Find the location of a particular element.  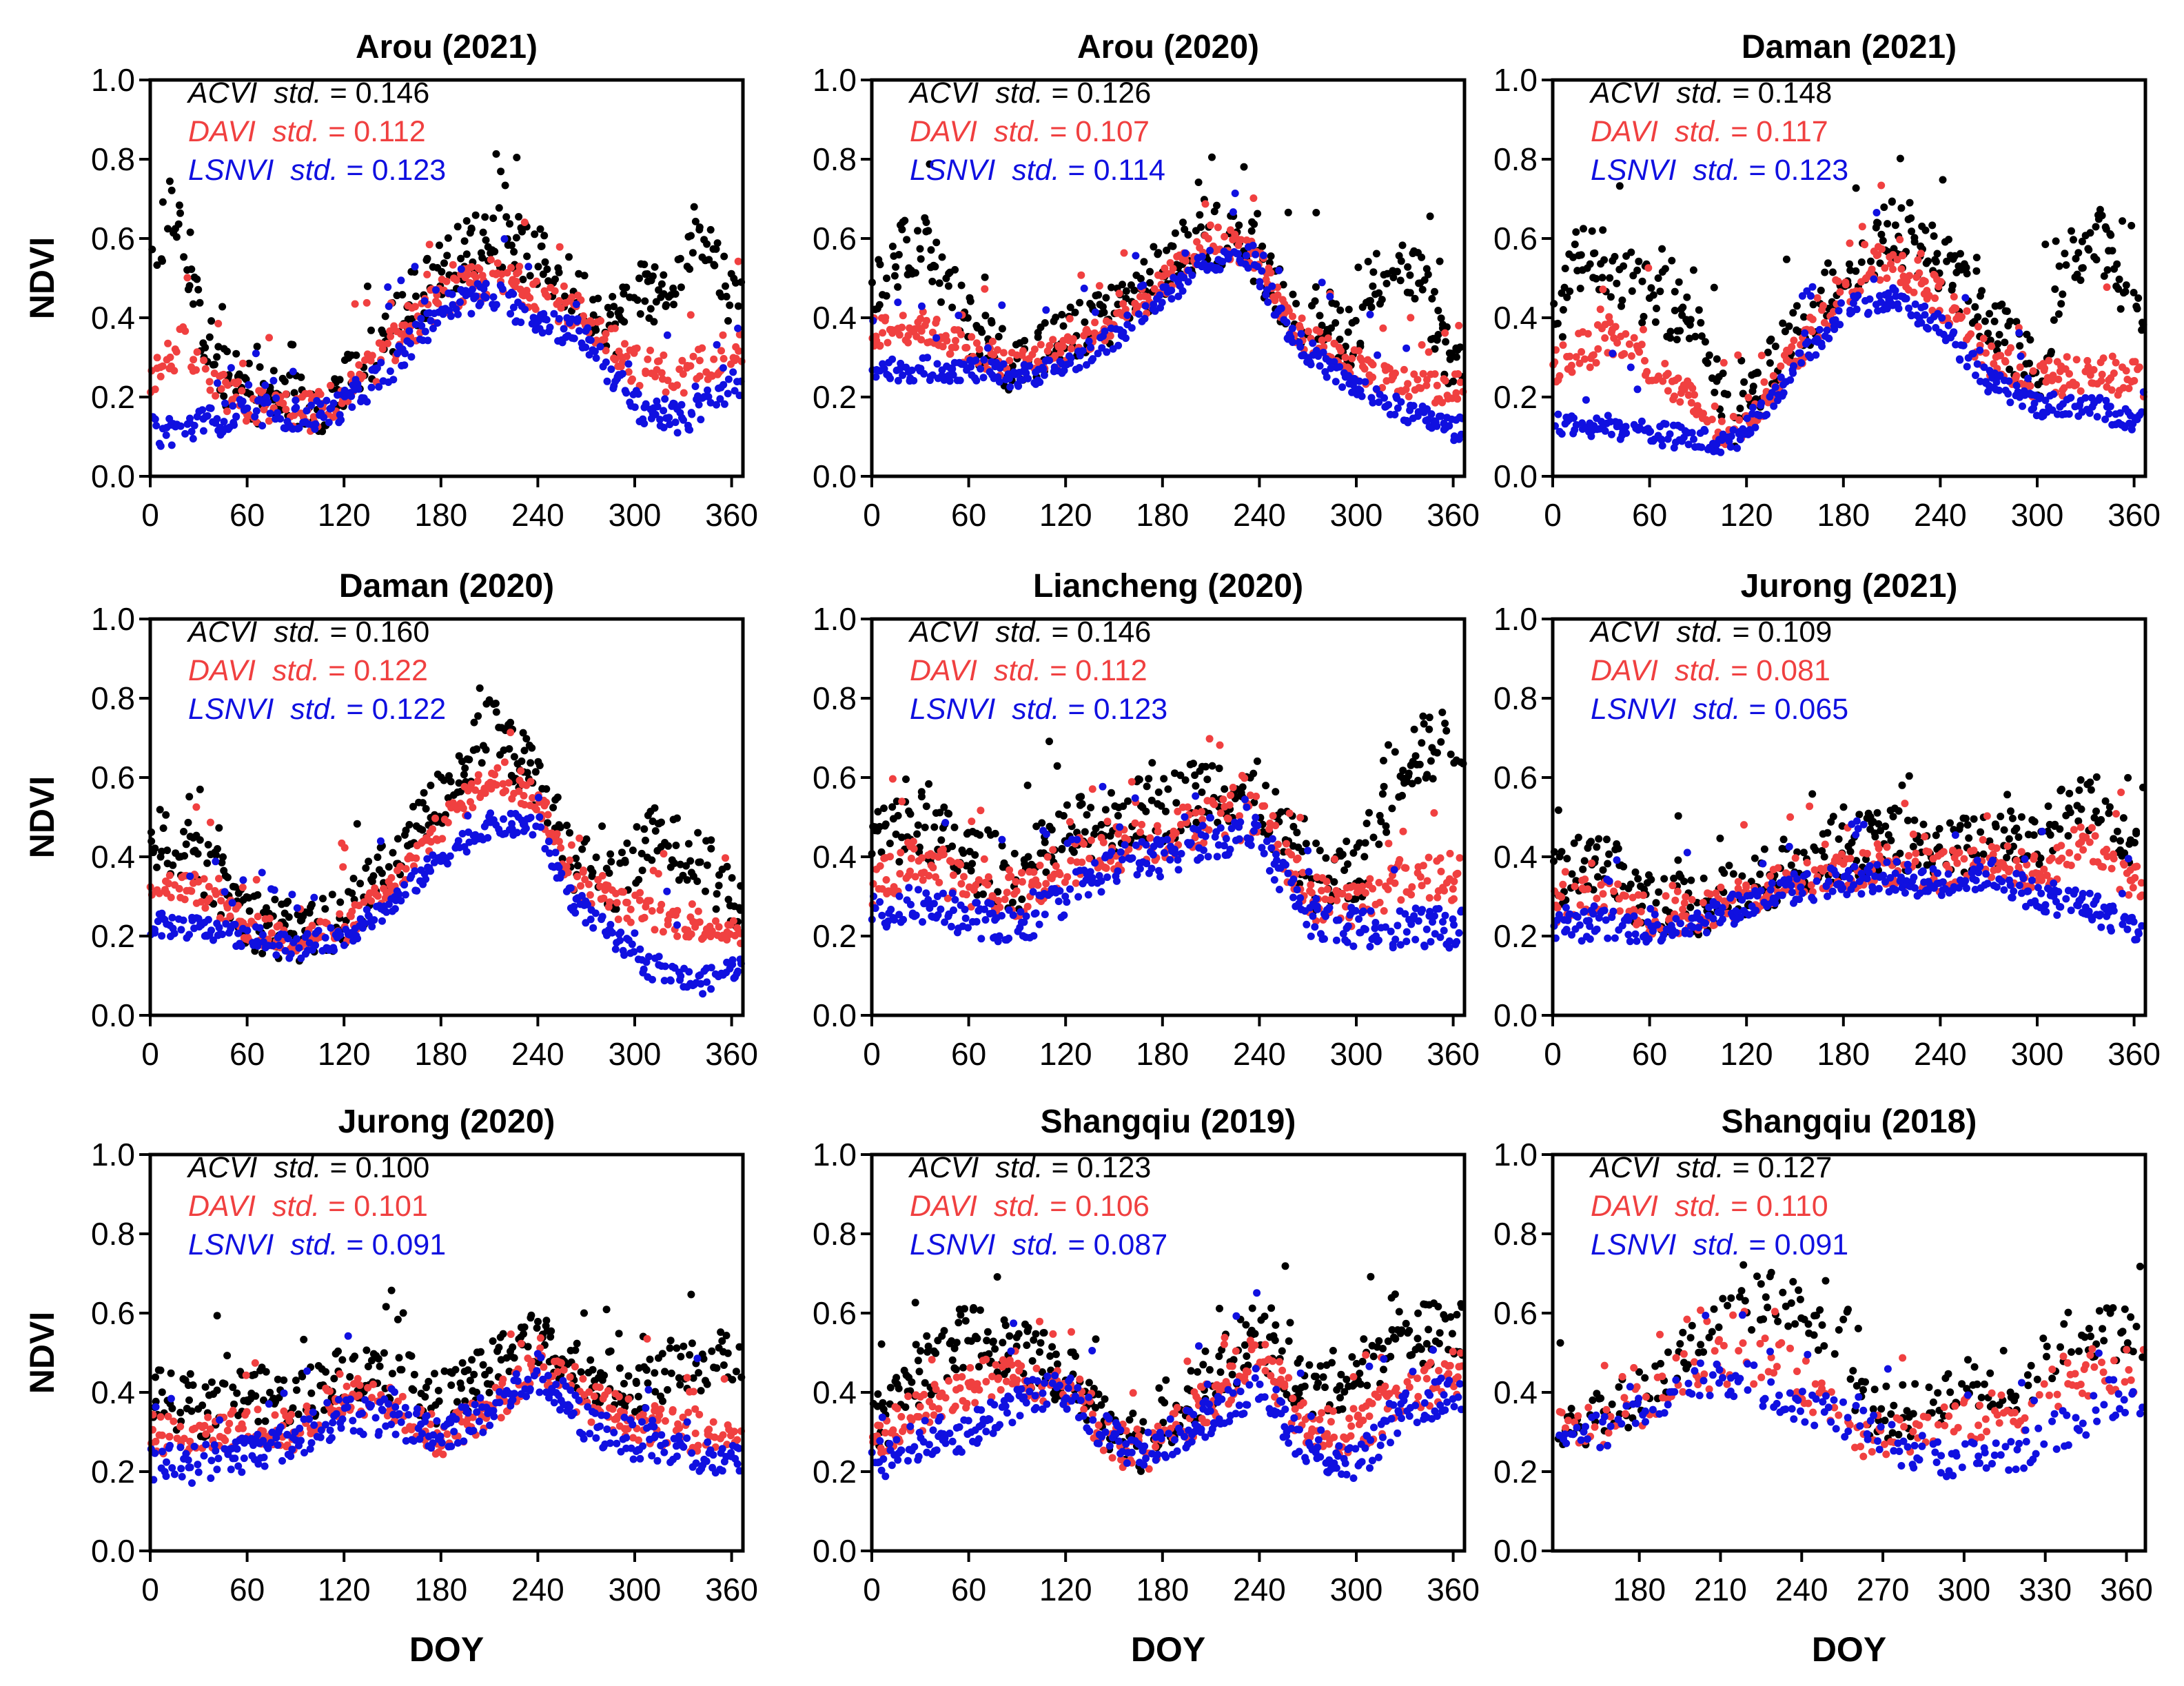

std-value: 0.114 is located at coordinates (1129, 170).